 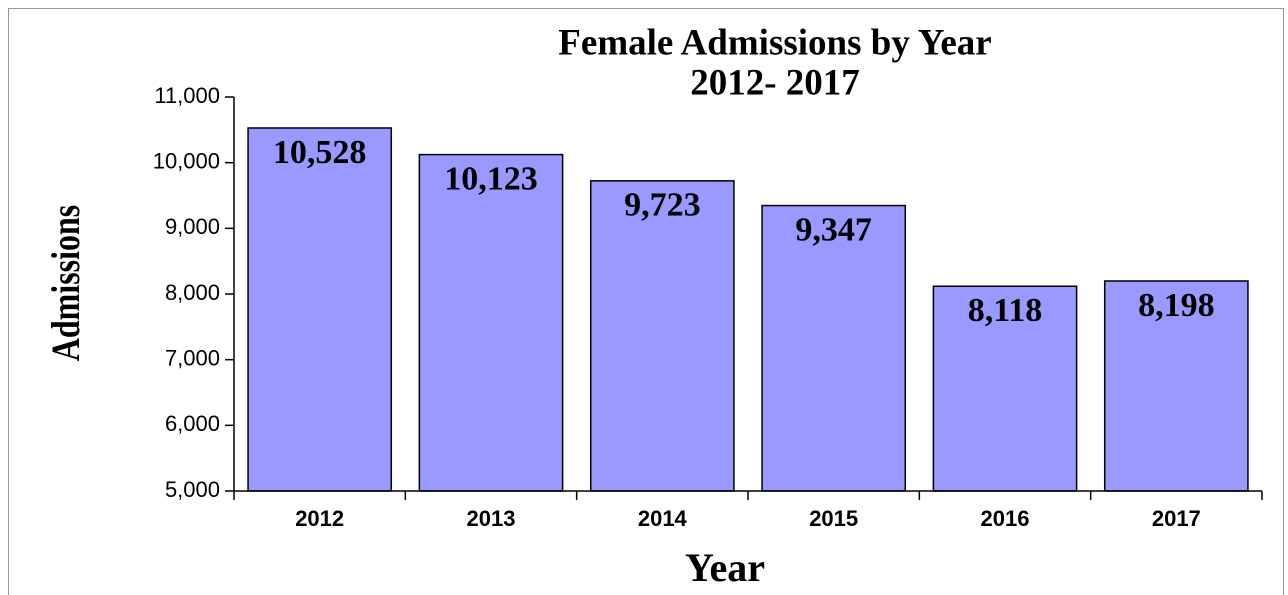 I want to click on value-label: 9,723, so click(x=662, y=205).